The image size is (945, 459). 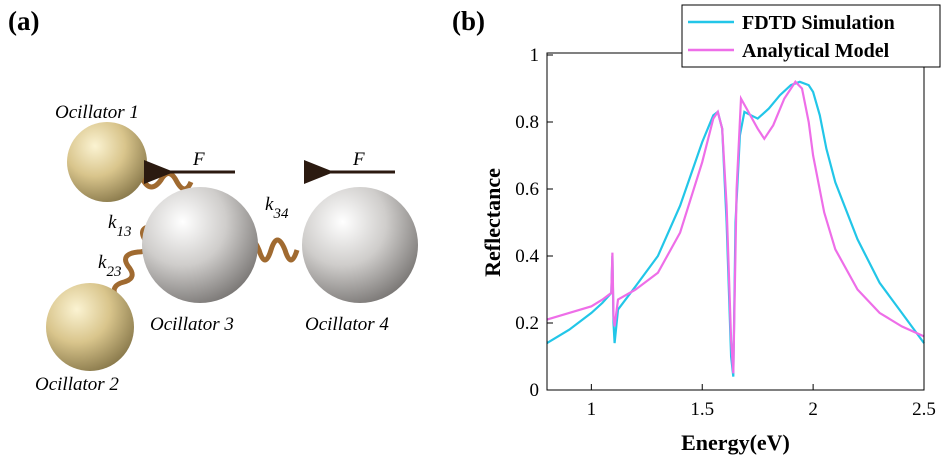 I want to click on x-tick-label: 2.5, so click(x=924, y=409).